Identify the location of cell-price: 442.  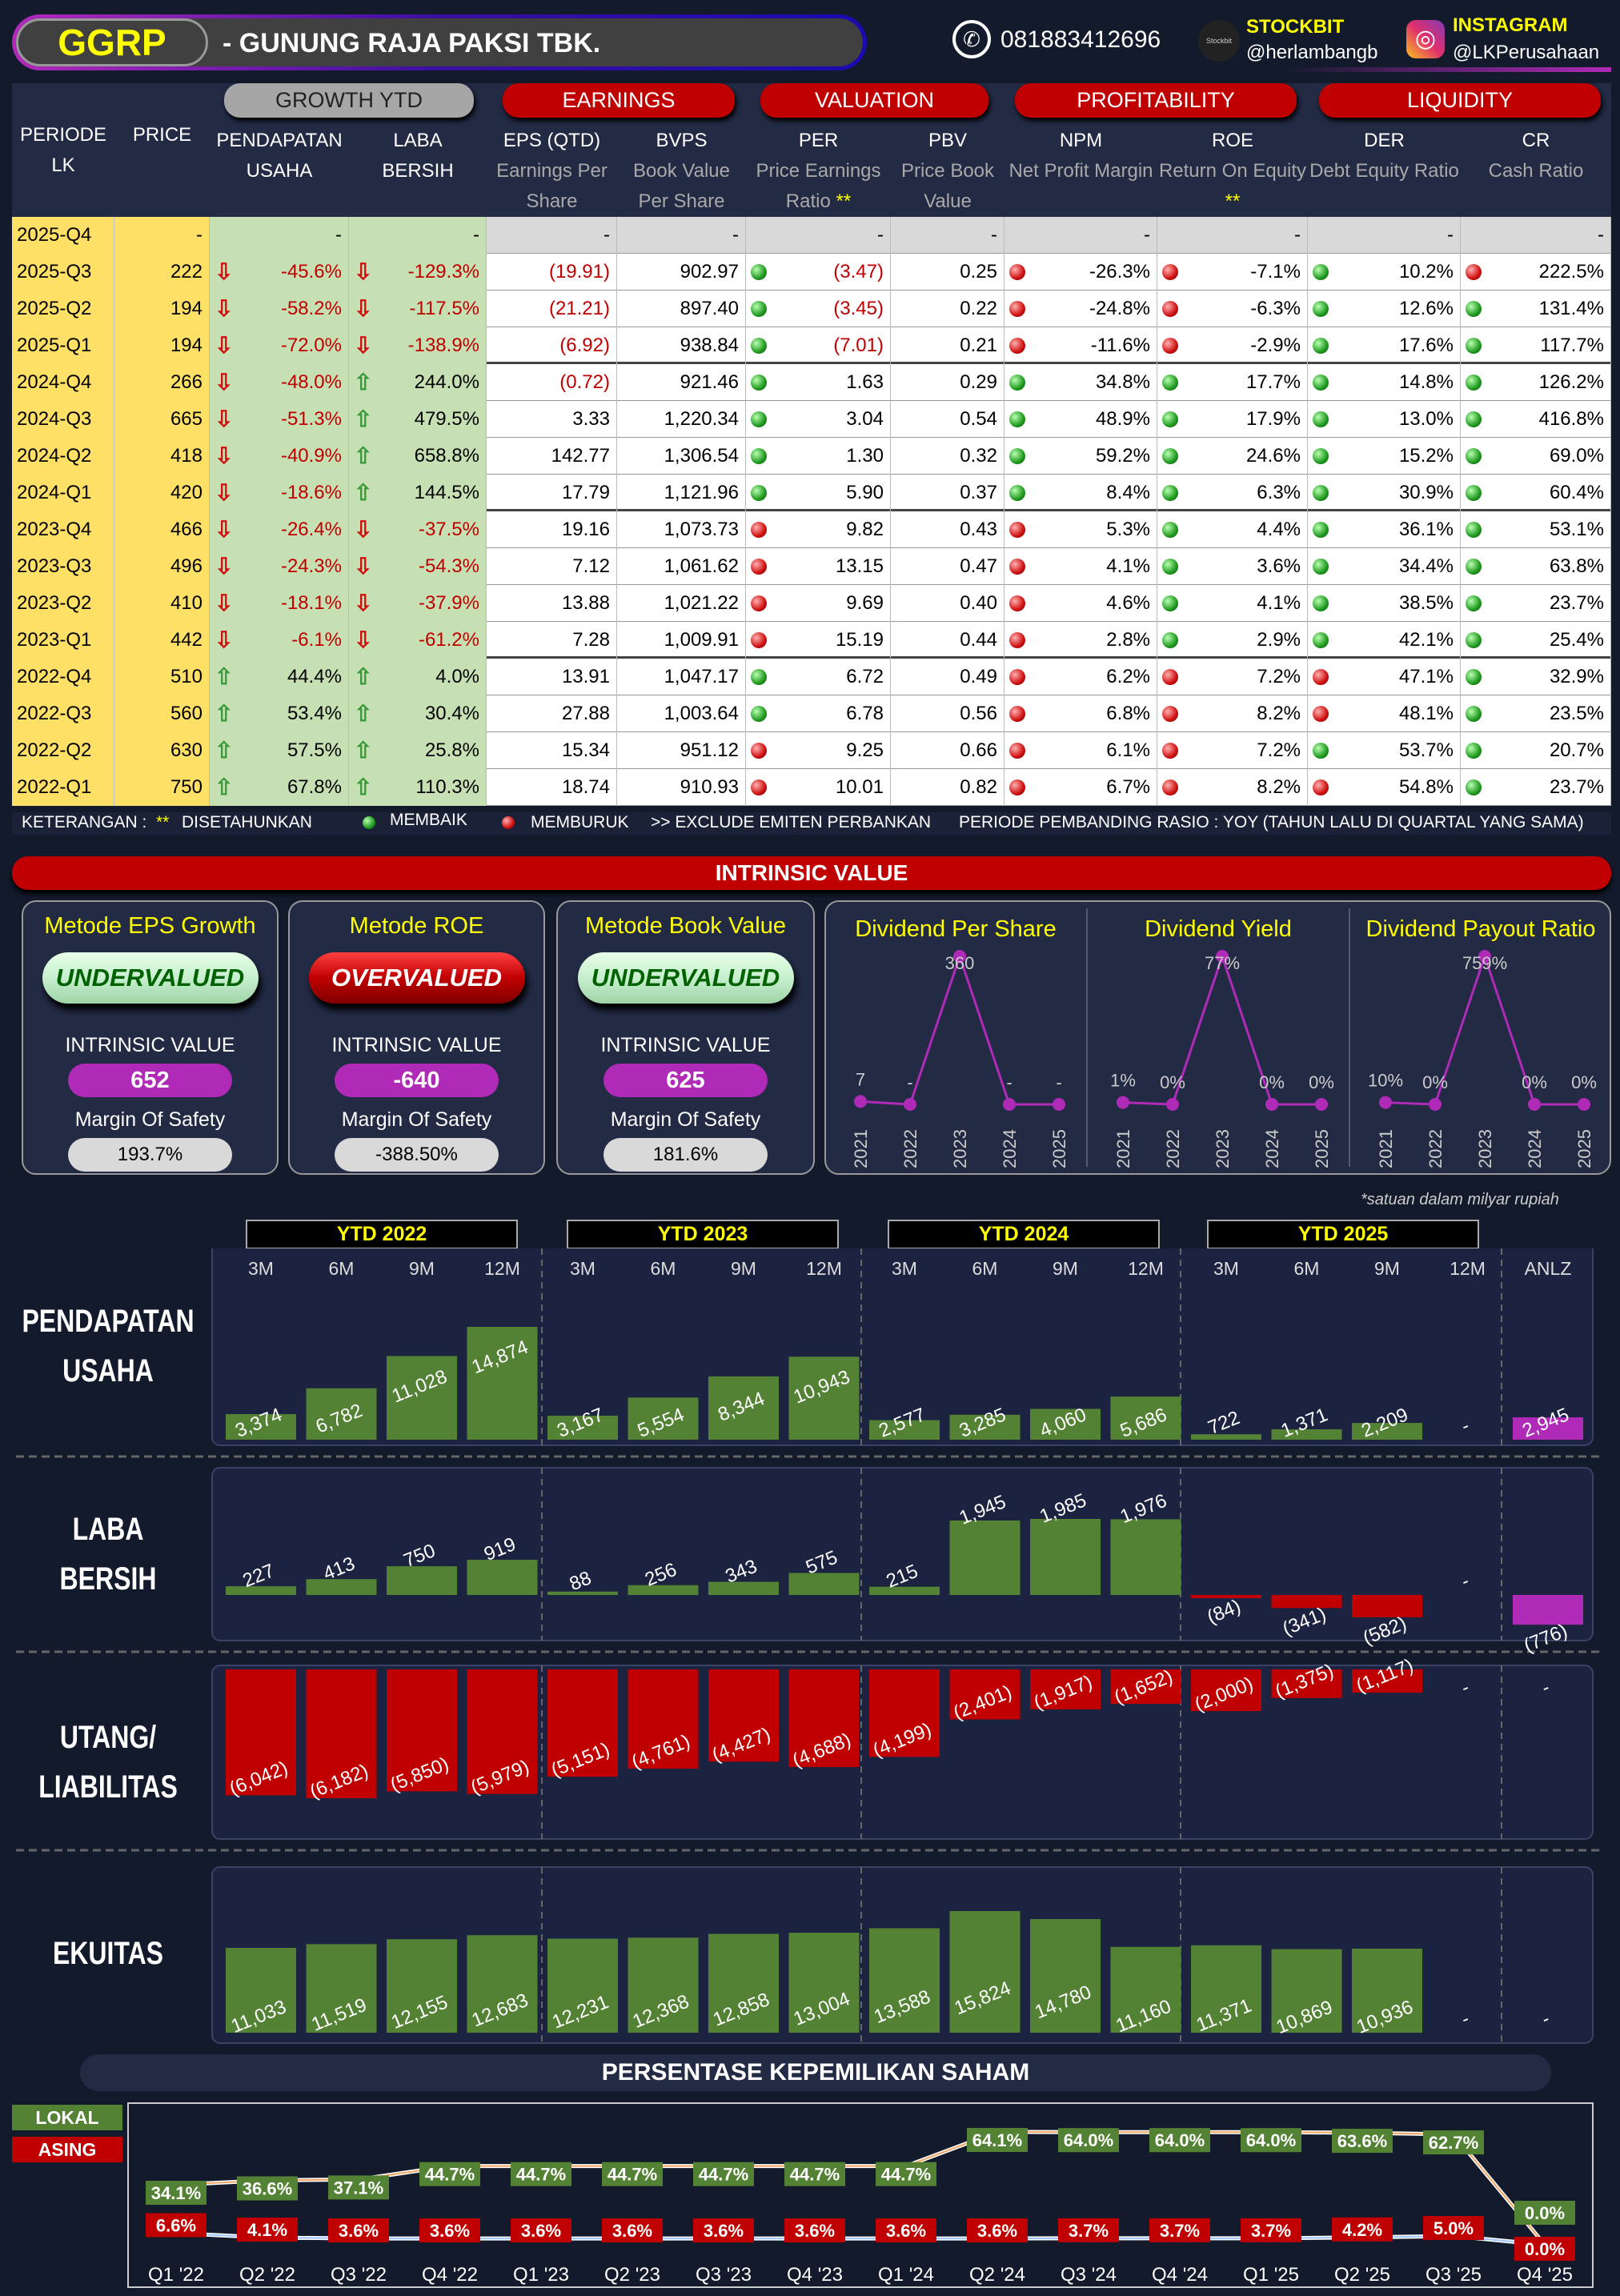
(162, 640).